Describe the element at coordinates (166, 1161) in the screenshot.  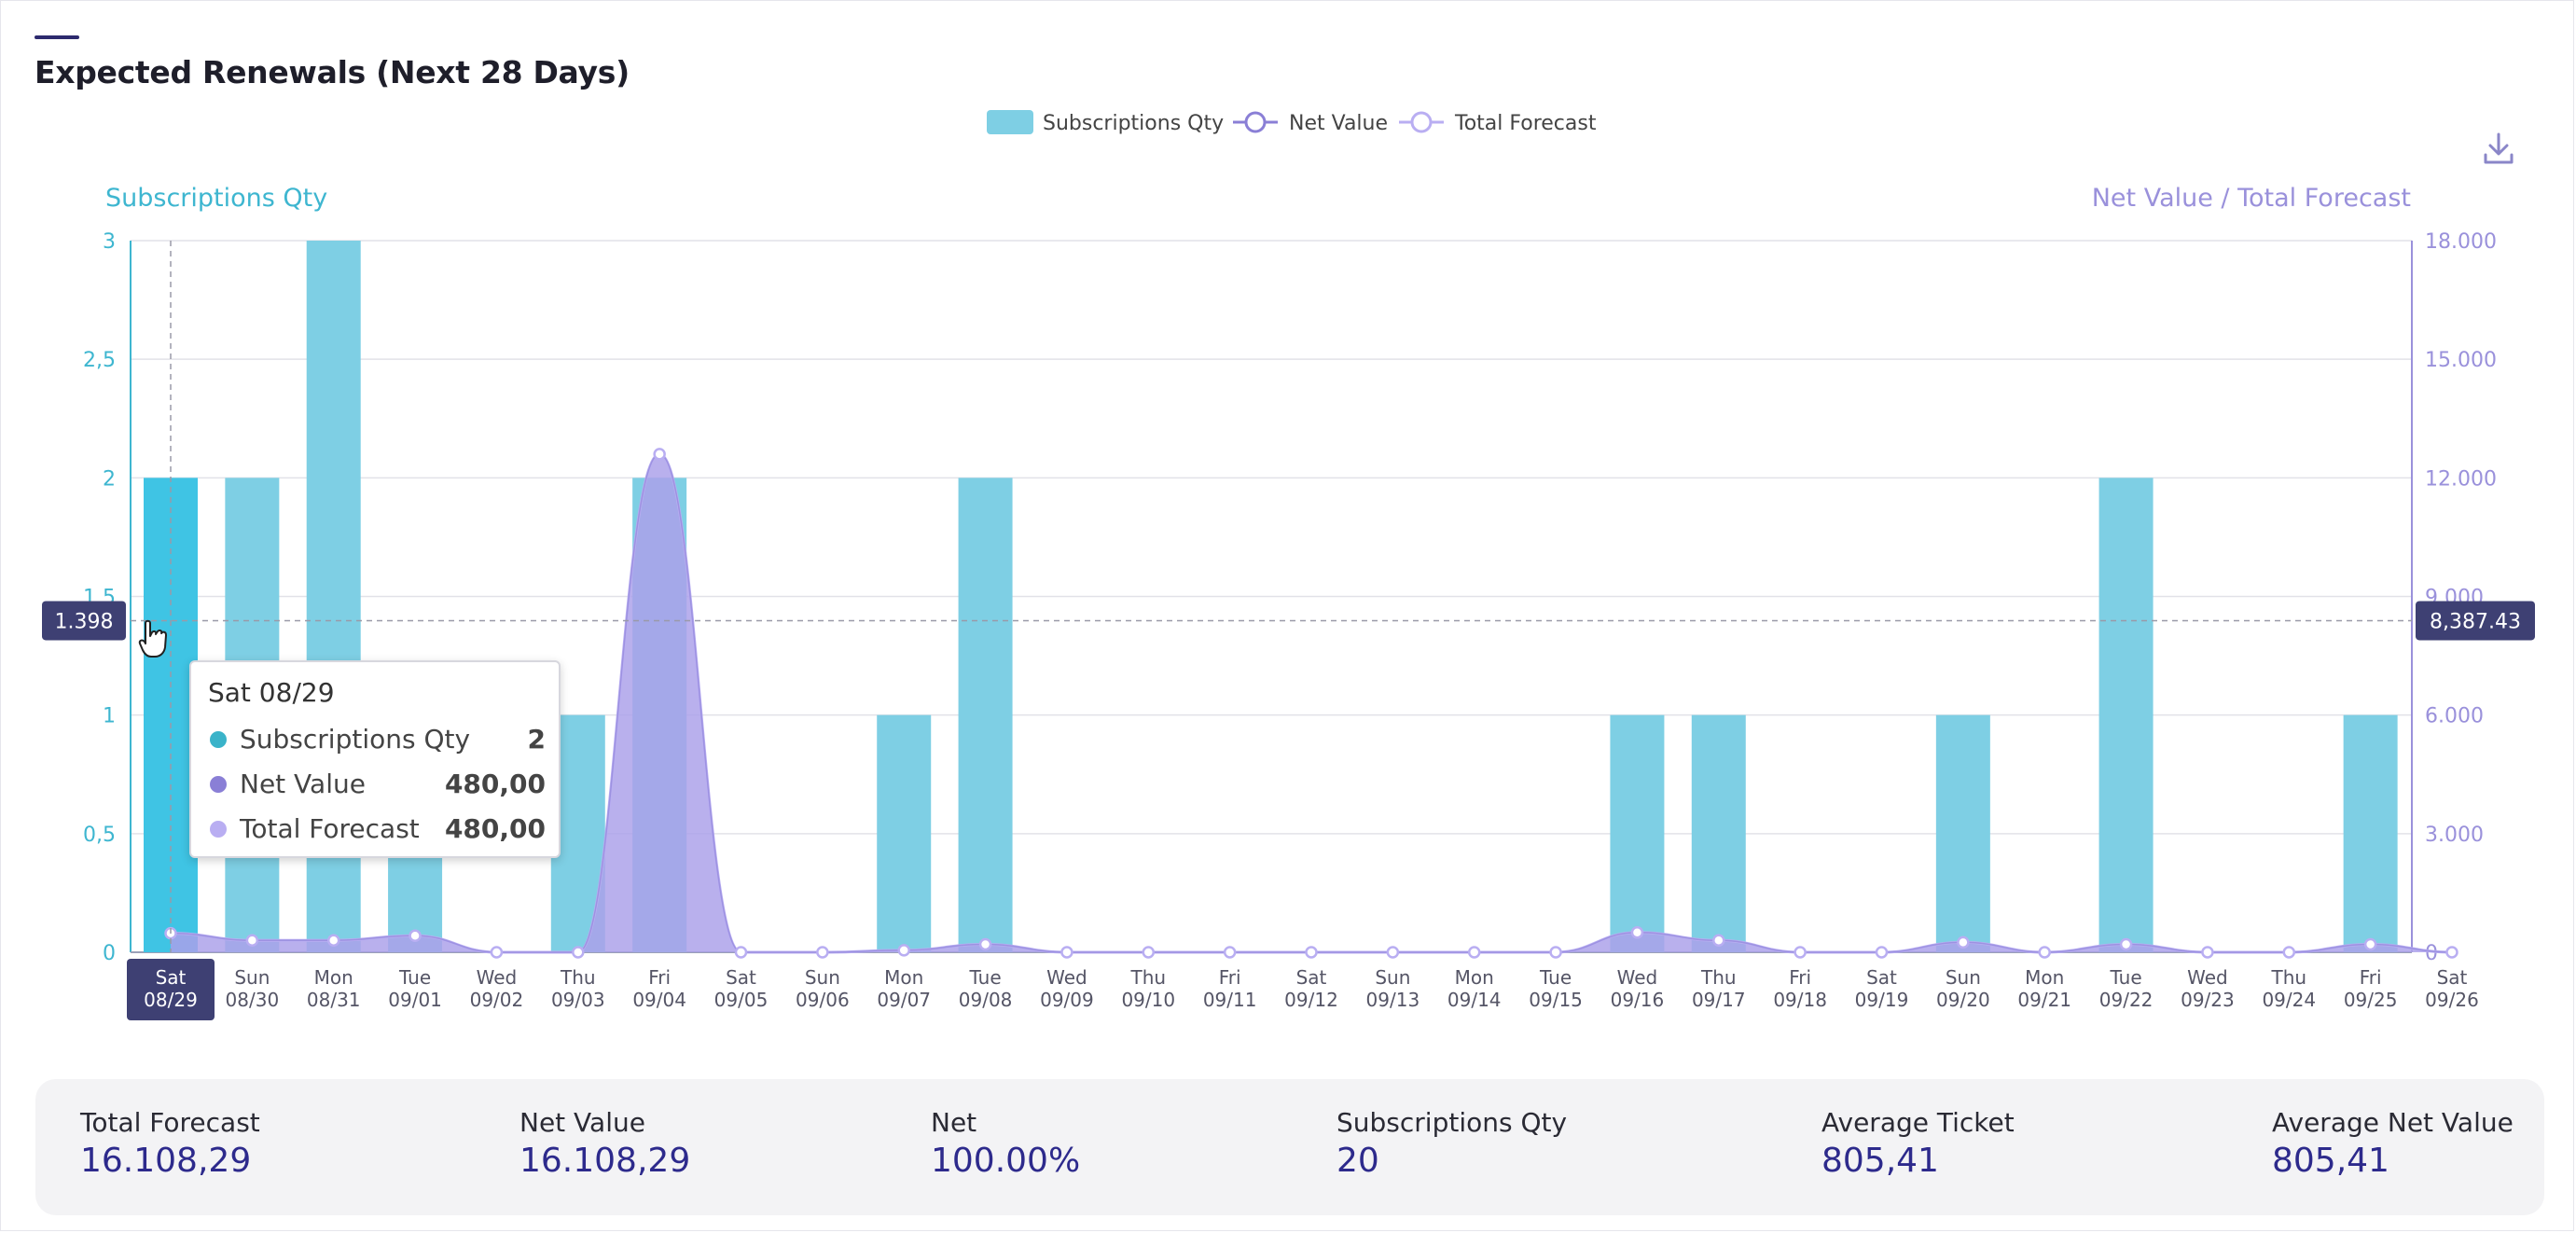
I see `stat-value: 16.108,29` at that location.